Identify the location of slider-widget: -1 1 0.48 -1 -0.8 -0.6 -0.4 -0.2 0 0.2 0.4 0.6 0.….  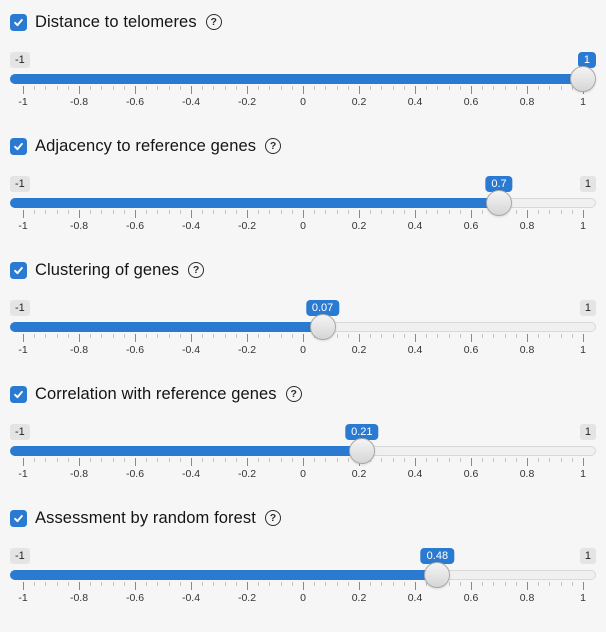
(303, 576).